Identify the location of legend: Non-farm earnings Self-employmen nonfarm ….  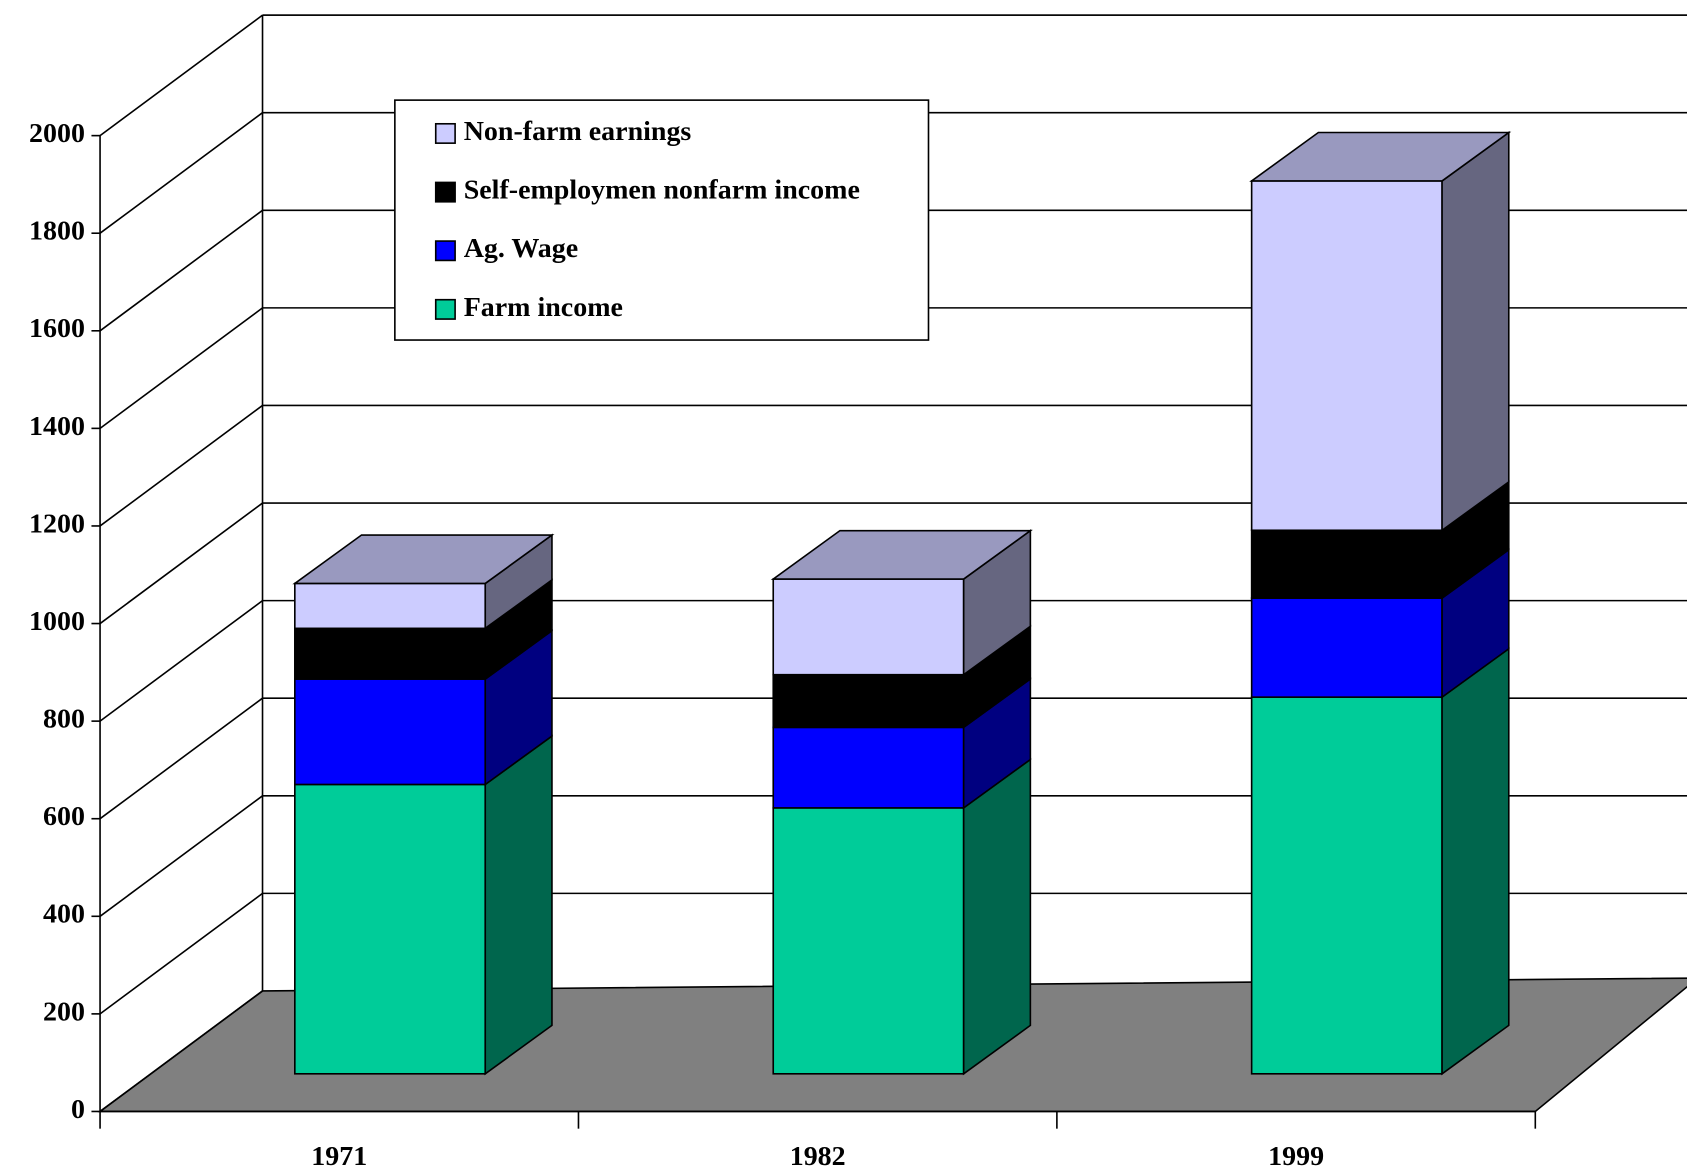
(662, 220).